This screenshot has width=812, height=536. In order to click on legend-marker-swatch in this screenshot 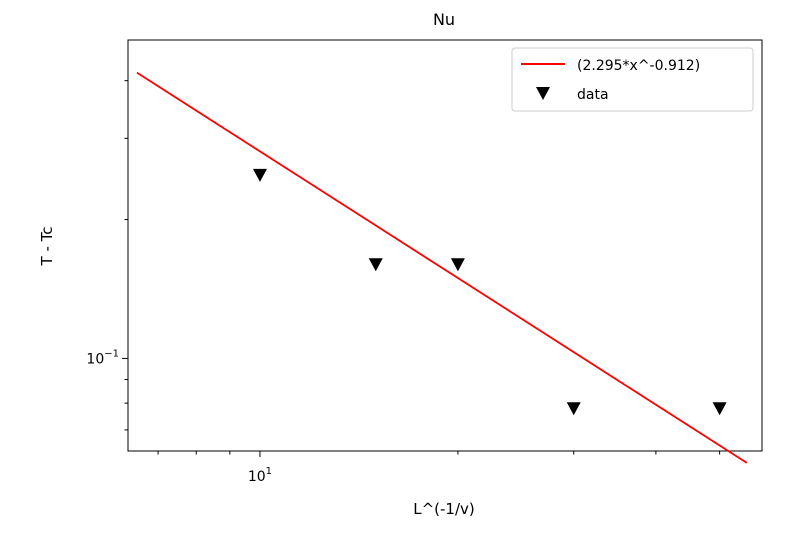, I will do `click(543, 93)`.